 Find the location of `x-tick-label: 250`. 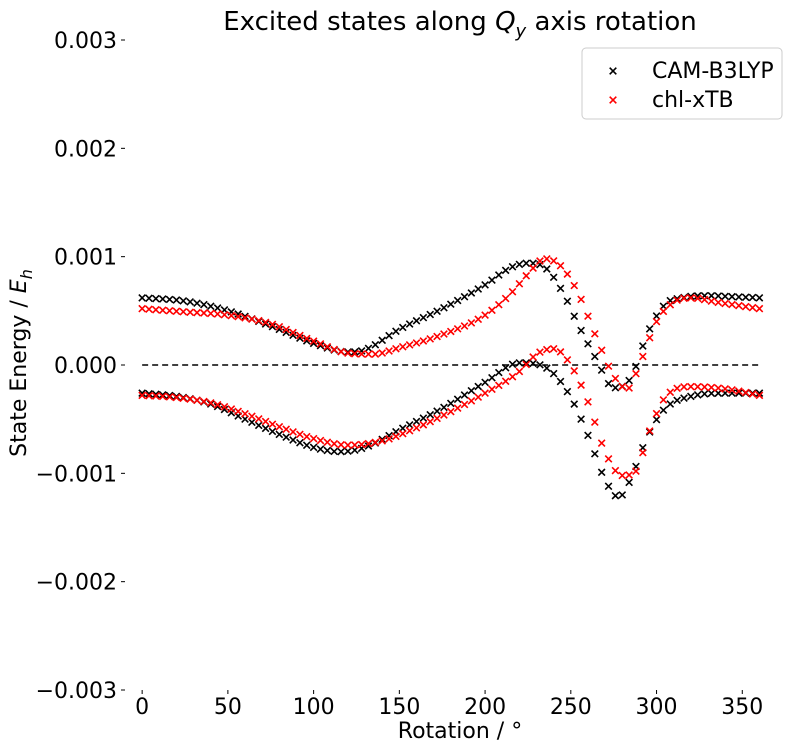

x-tick-label: 250 is located at coordinates (571, 707).